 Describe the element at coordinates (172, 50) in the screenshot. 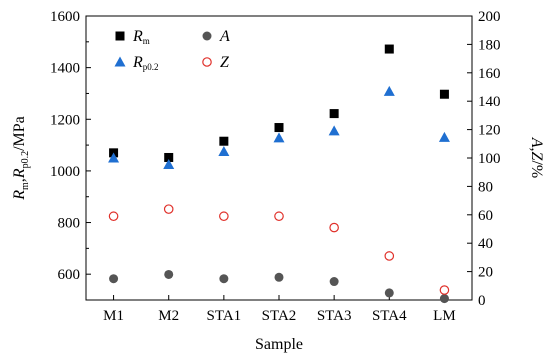

I see `legend: Rm Rp0.2 AZ` at that location.